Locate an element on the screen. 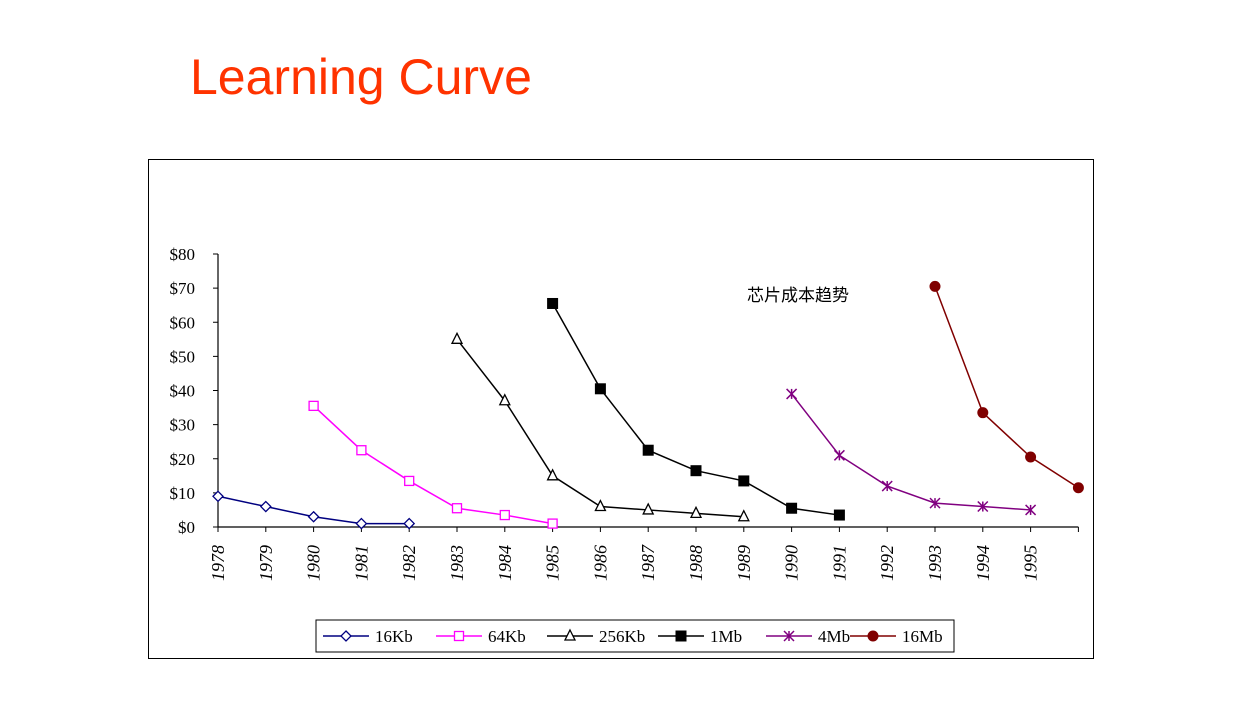 This screenshot has width=1254, height=706. x-tick-label: 1989 is located at coordinates (744, 563).